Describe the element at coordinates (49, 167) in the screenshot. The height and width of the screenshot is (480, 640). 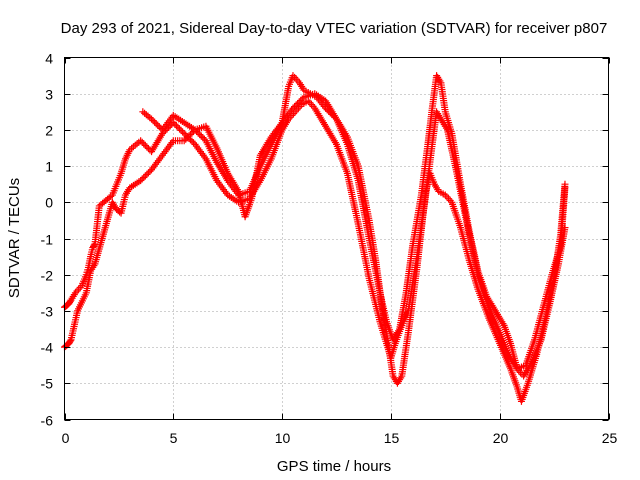
I see `y-tick-label: 1` at that location.